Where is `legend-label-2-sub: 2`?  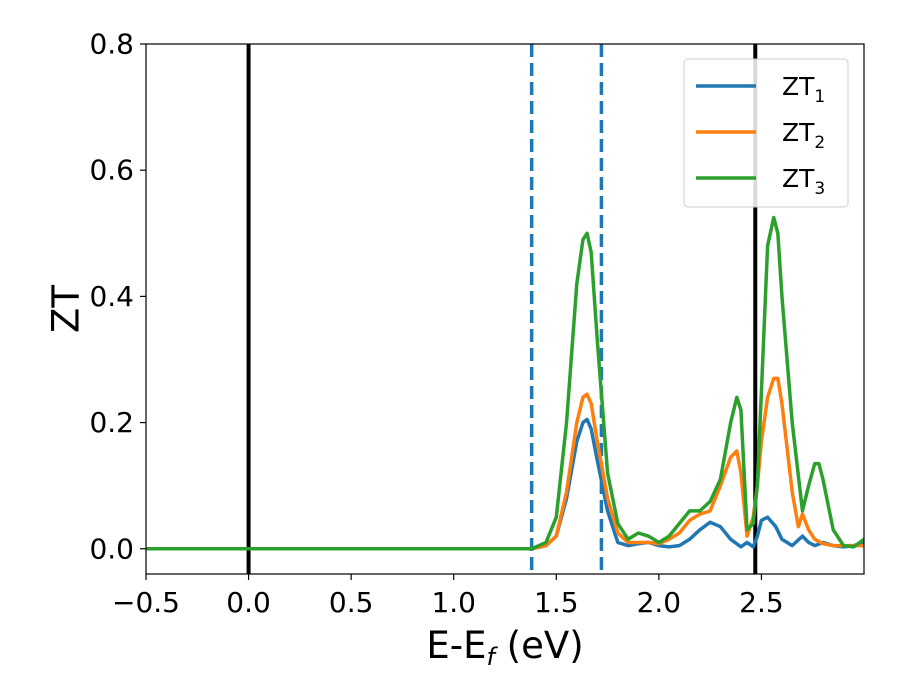
legend-label-2-sub: 2 is located at coordinates (819, 143).